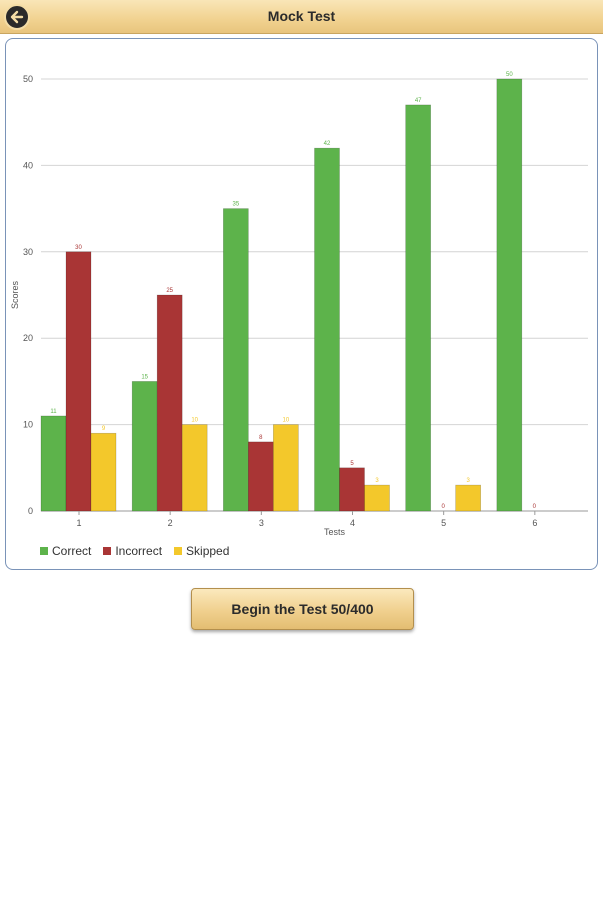  Describe the element at coordinates (28, 425) in the screenshot. I see `y-tick-label: 10` at that location.